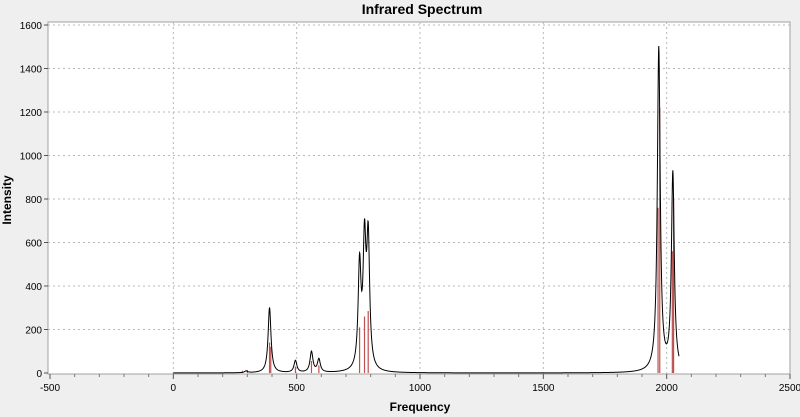  I want to click on y-axis: 0 200 400 600 800 1000 1200 1400 1600, so click(34, 200).